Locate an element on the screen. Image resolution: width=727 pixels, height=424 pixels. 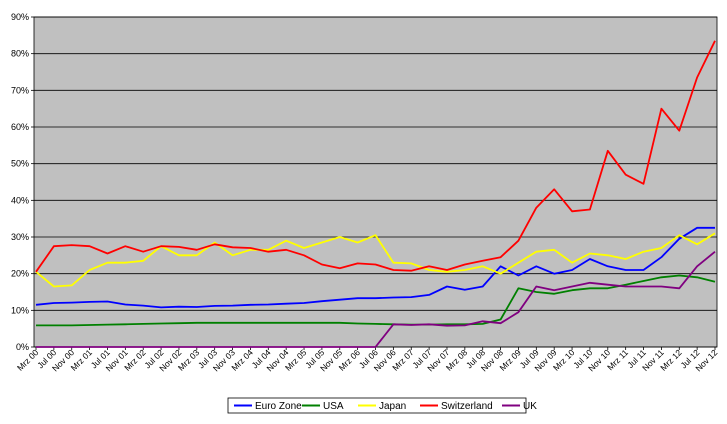
y-axis-ticks: 0% 10% 20% 30% 40% 50% 60% 70% 80% 90% is located at coordinates (22, 182).